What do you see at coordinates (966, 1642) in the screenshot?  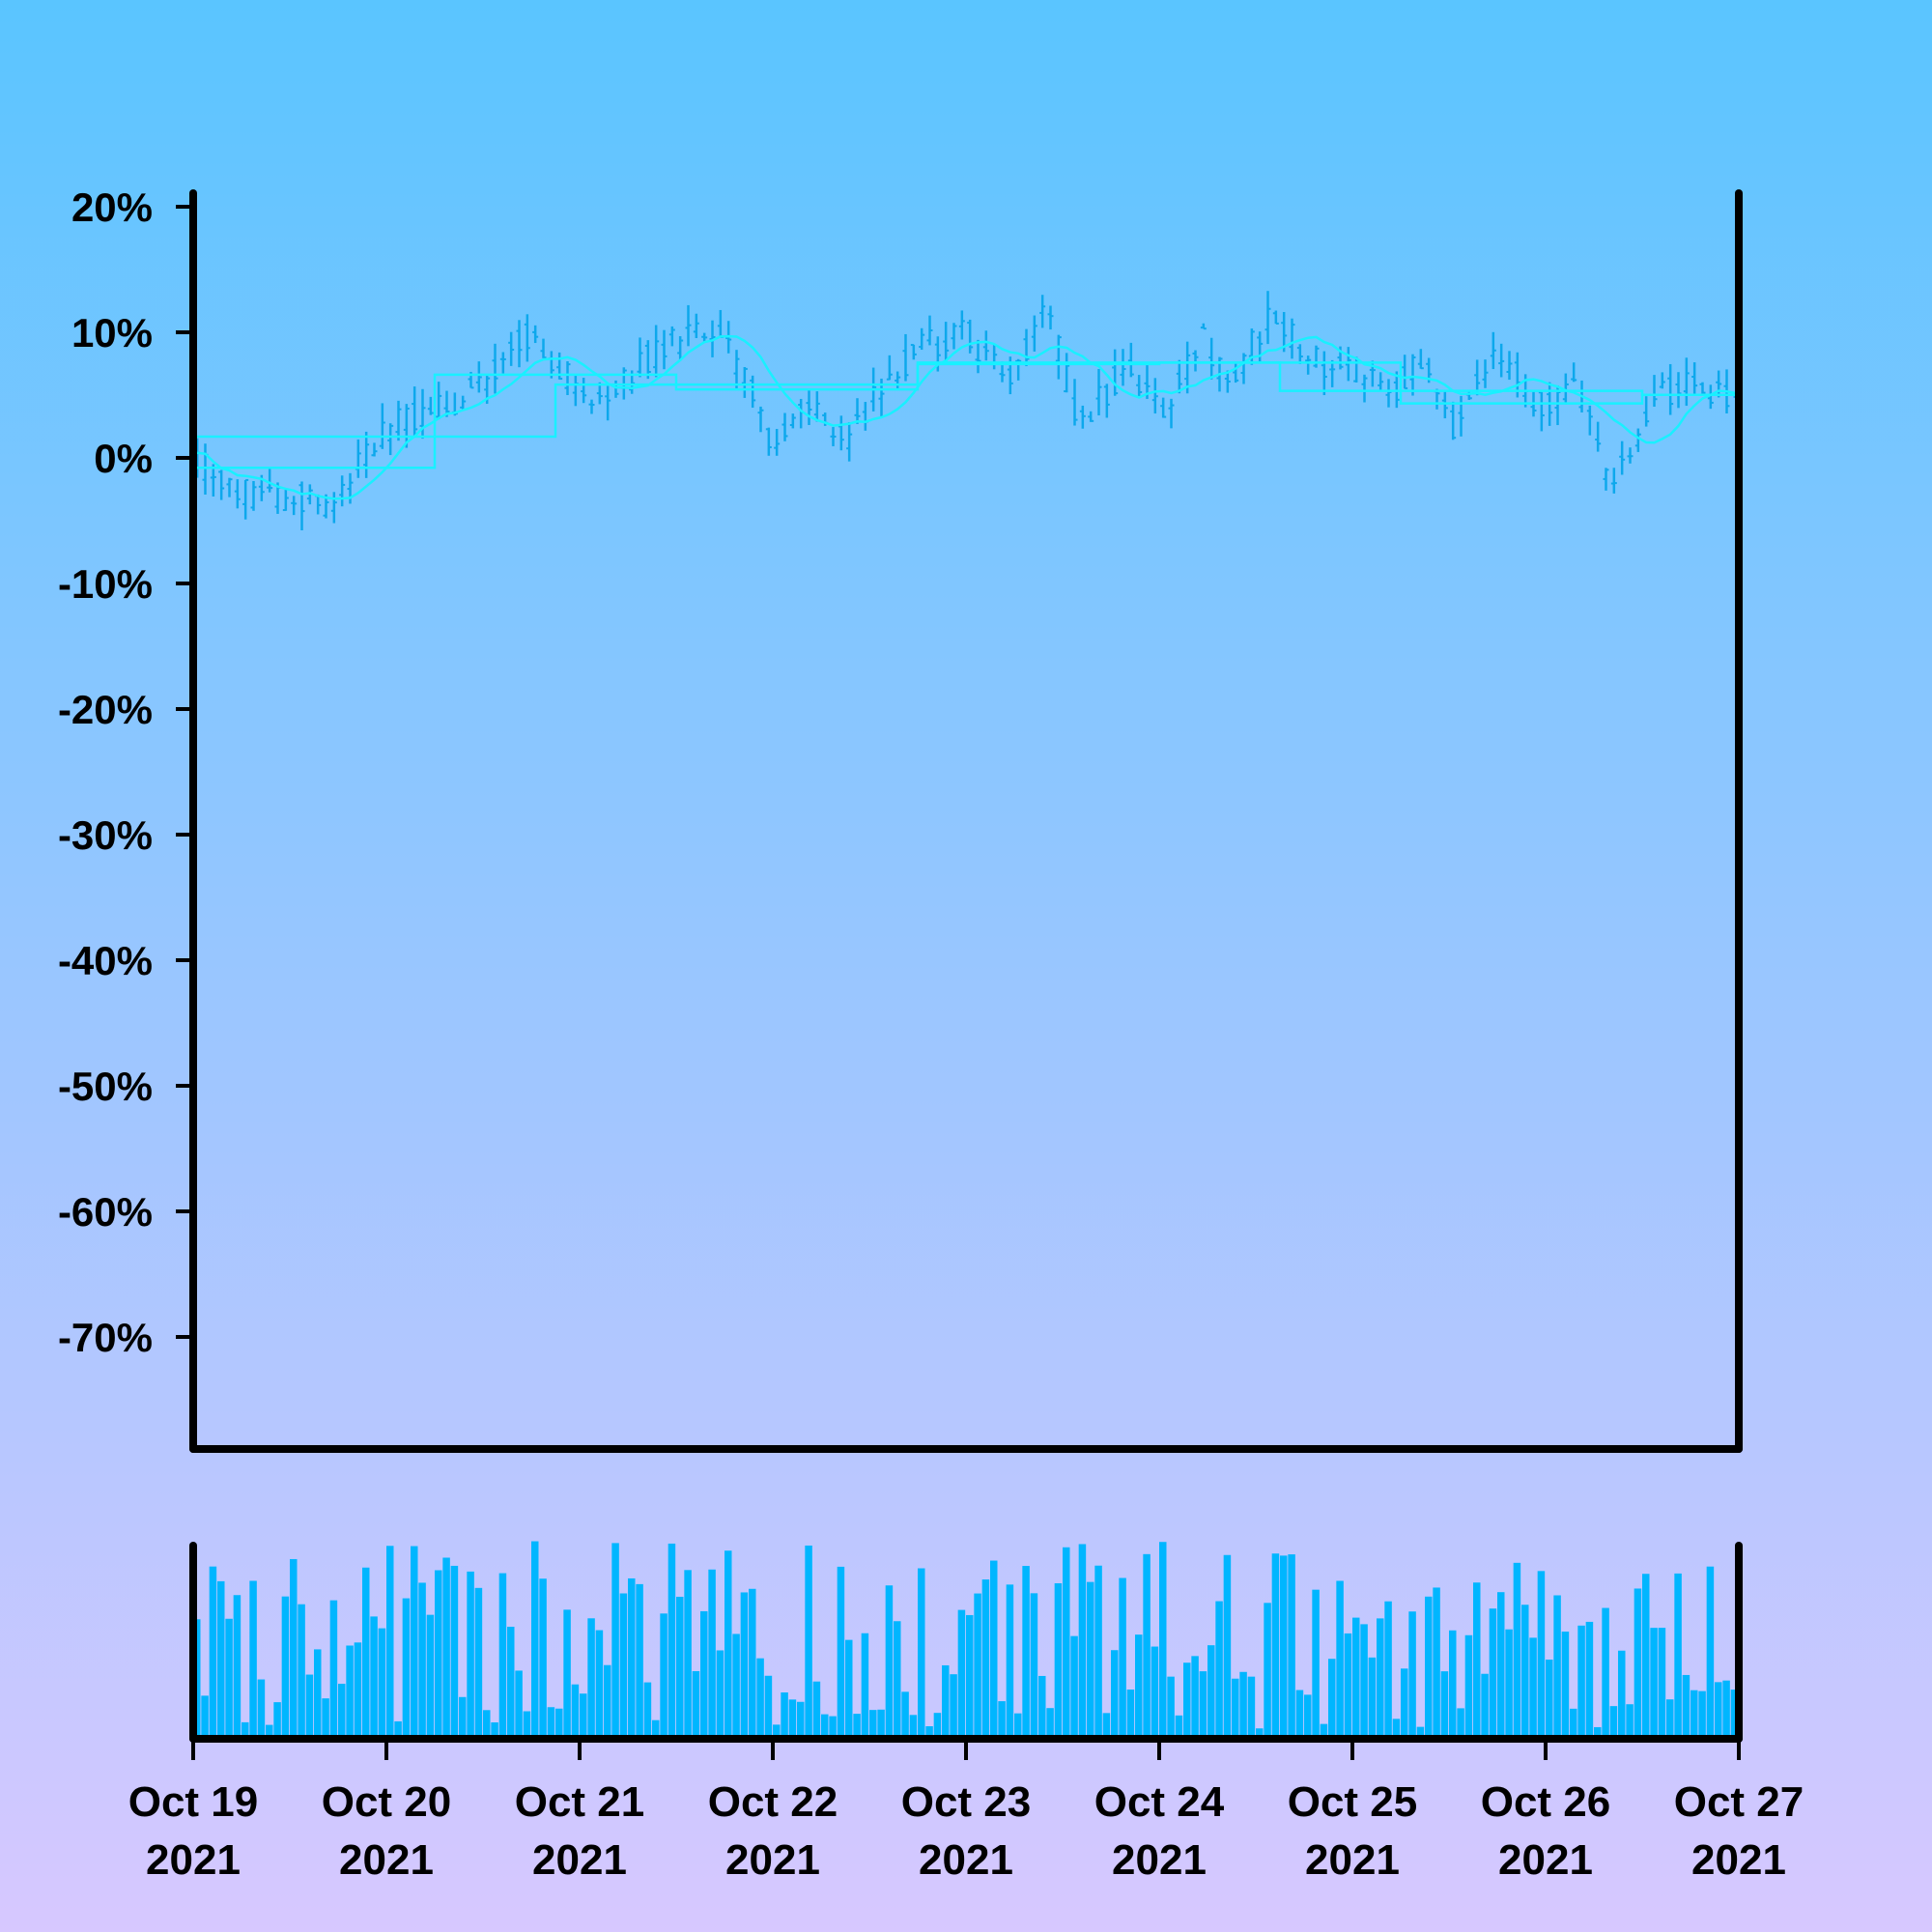 I see `volume-panel` at bounding box center [966, 1642].